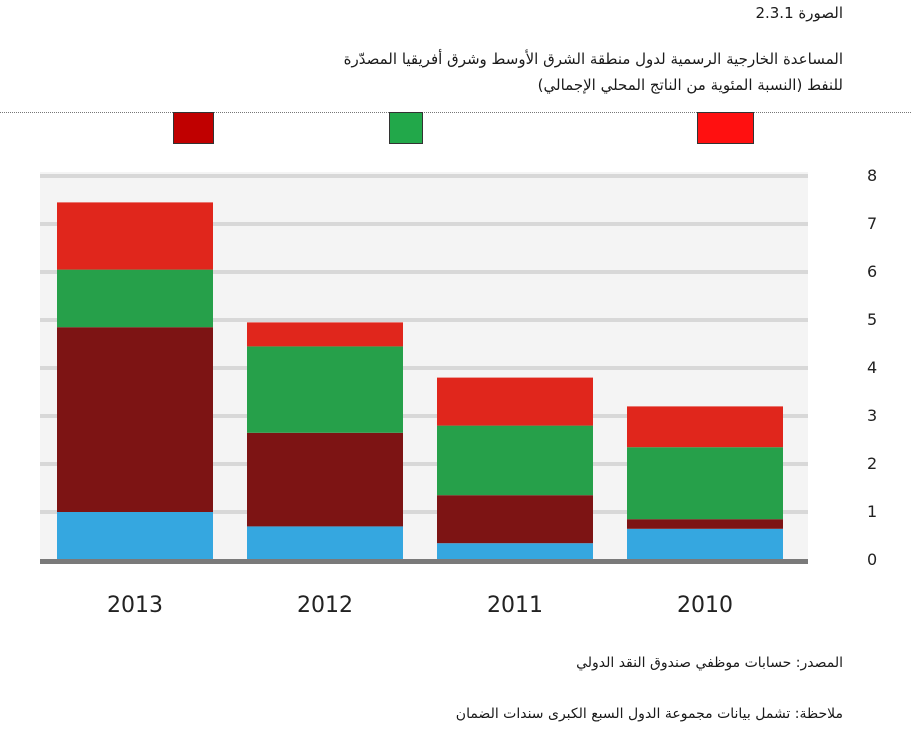 Image resolution: width=911 pixels, height=748 pixels. I want to click on source-note: المصدر: حسابات موظفي صندوق النقد الدولي, so click(709, 663).